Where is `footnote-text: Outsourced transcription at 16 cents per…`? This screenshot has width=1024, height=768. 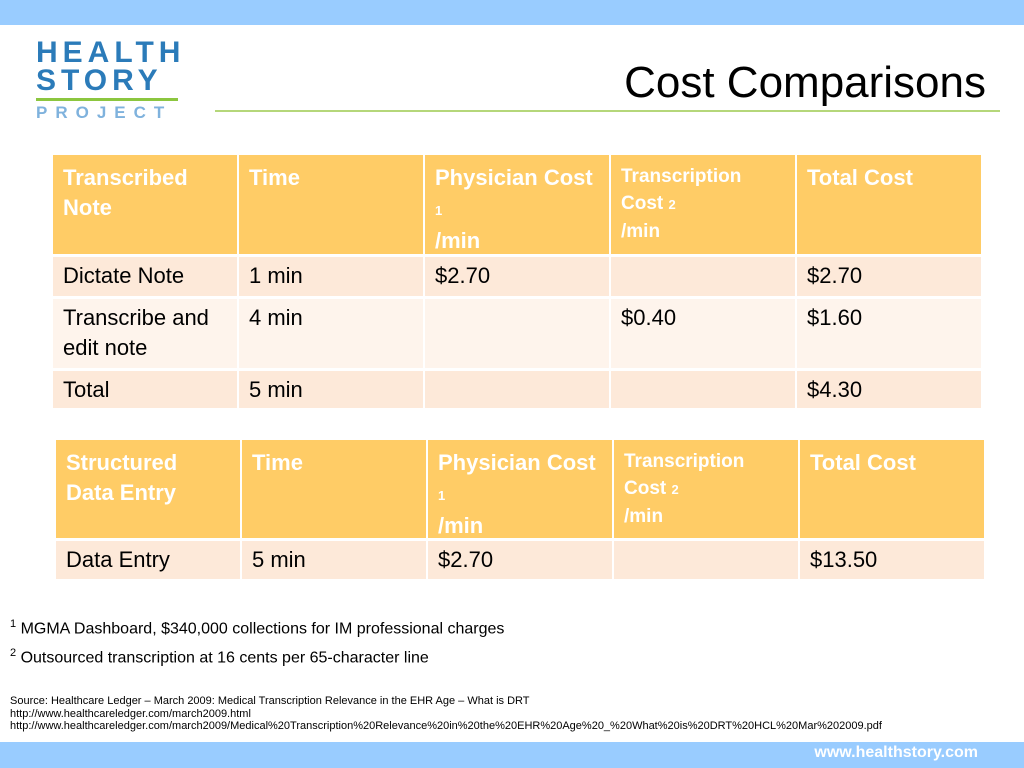 footnote-text: Outsourced transcription at 16 cents per… is located at coordinates (224, 658).